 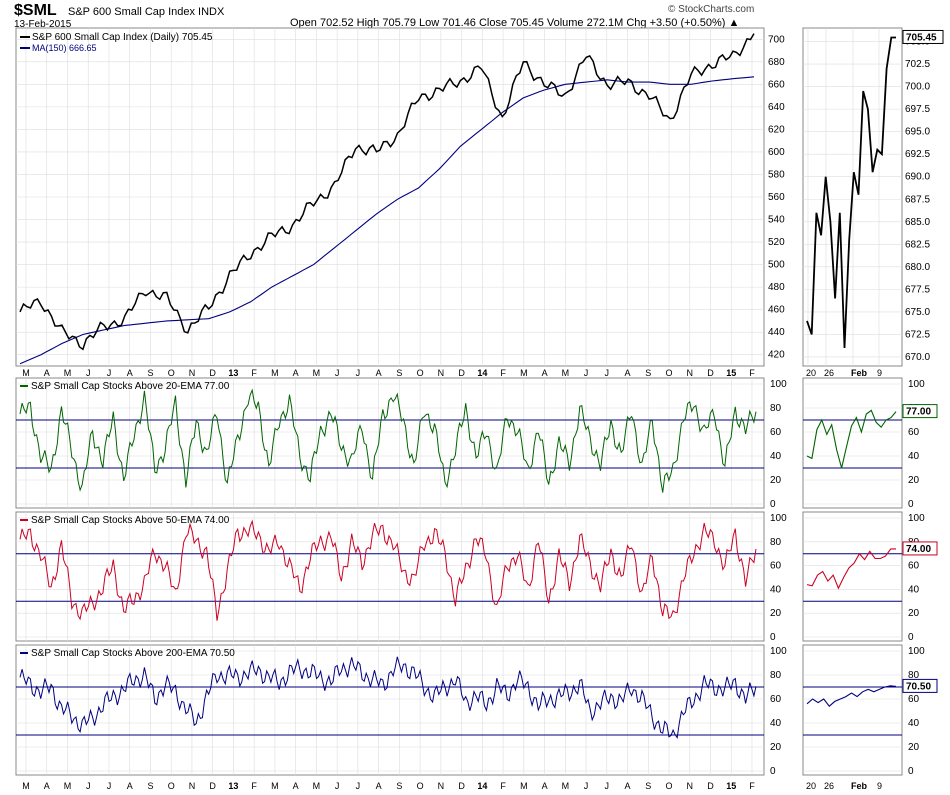 I want to click on zoom-last-value-label: 705.45, so click(x=921, y=37).